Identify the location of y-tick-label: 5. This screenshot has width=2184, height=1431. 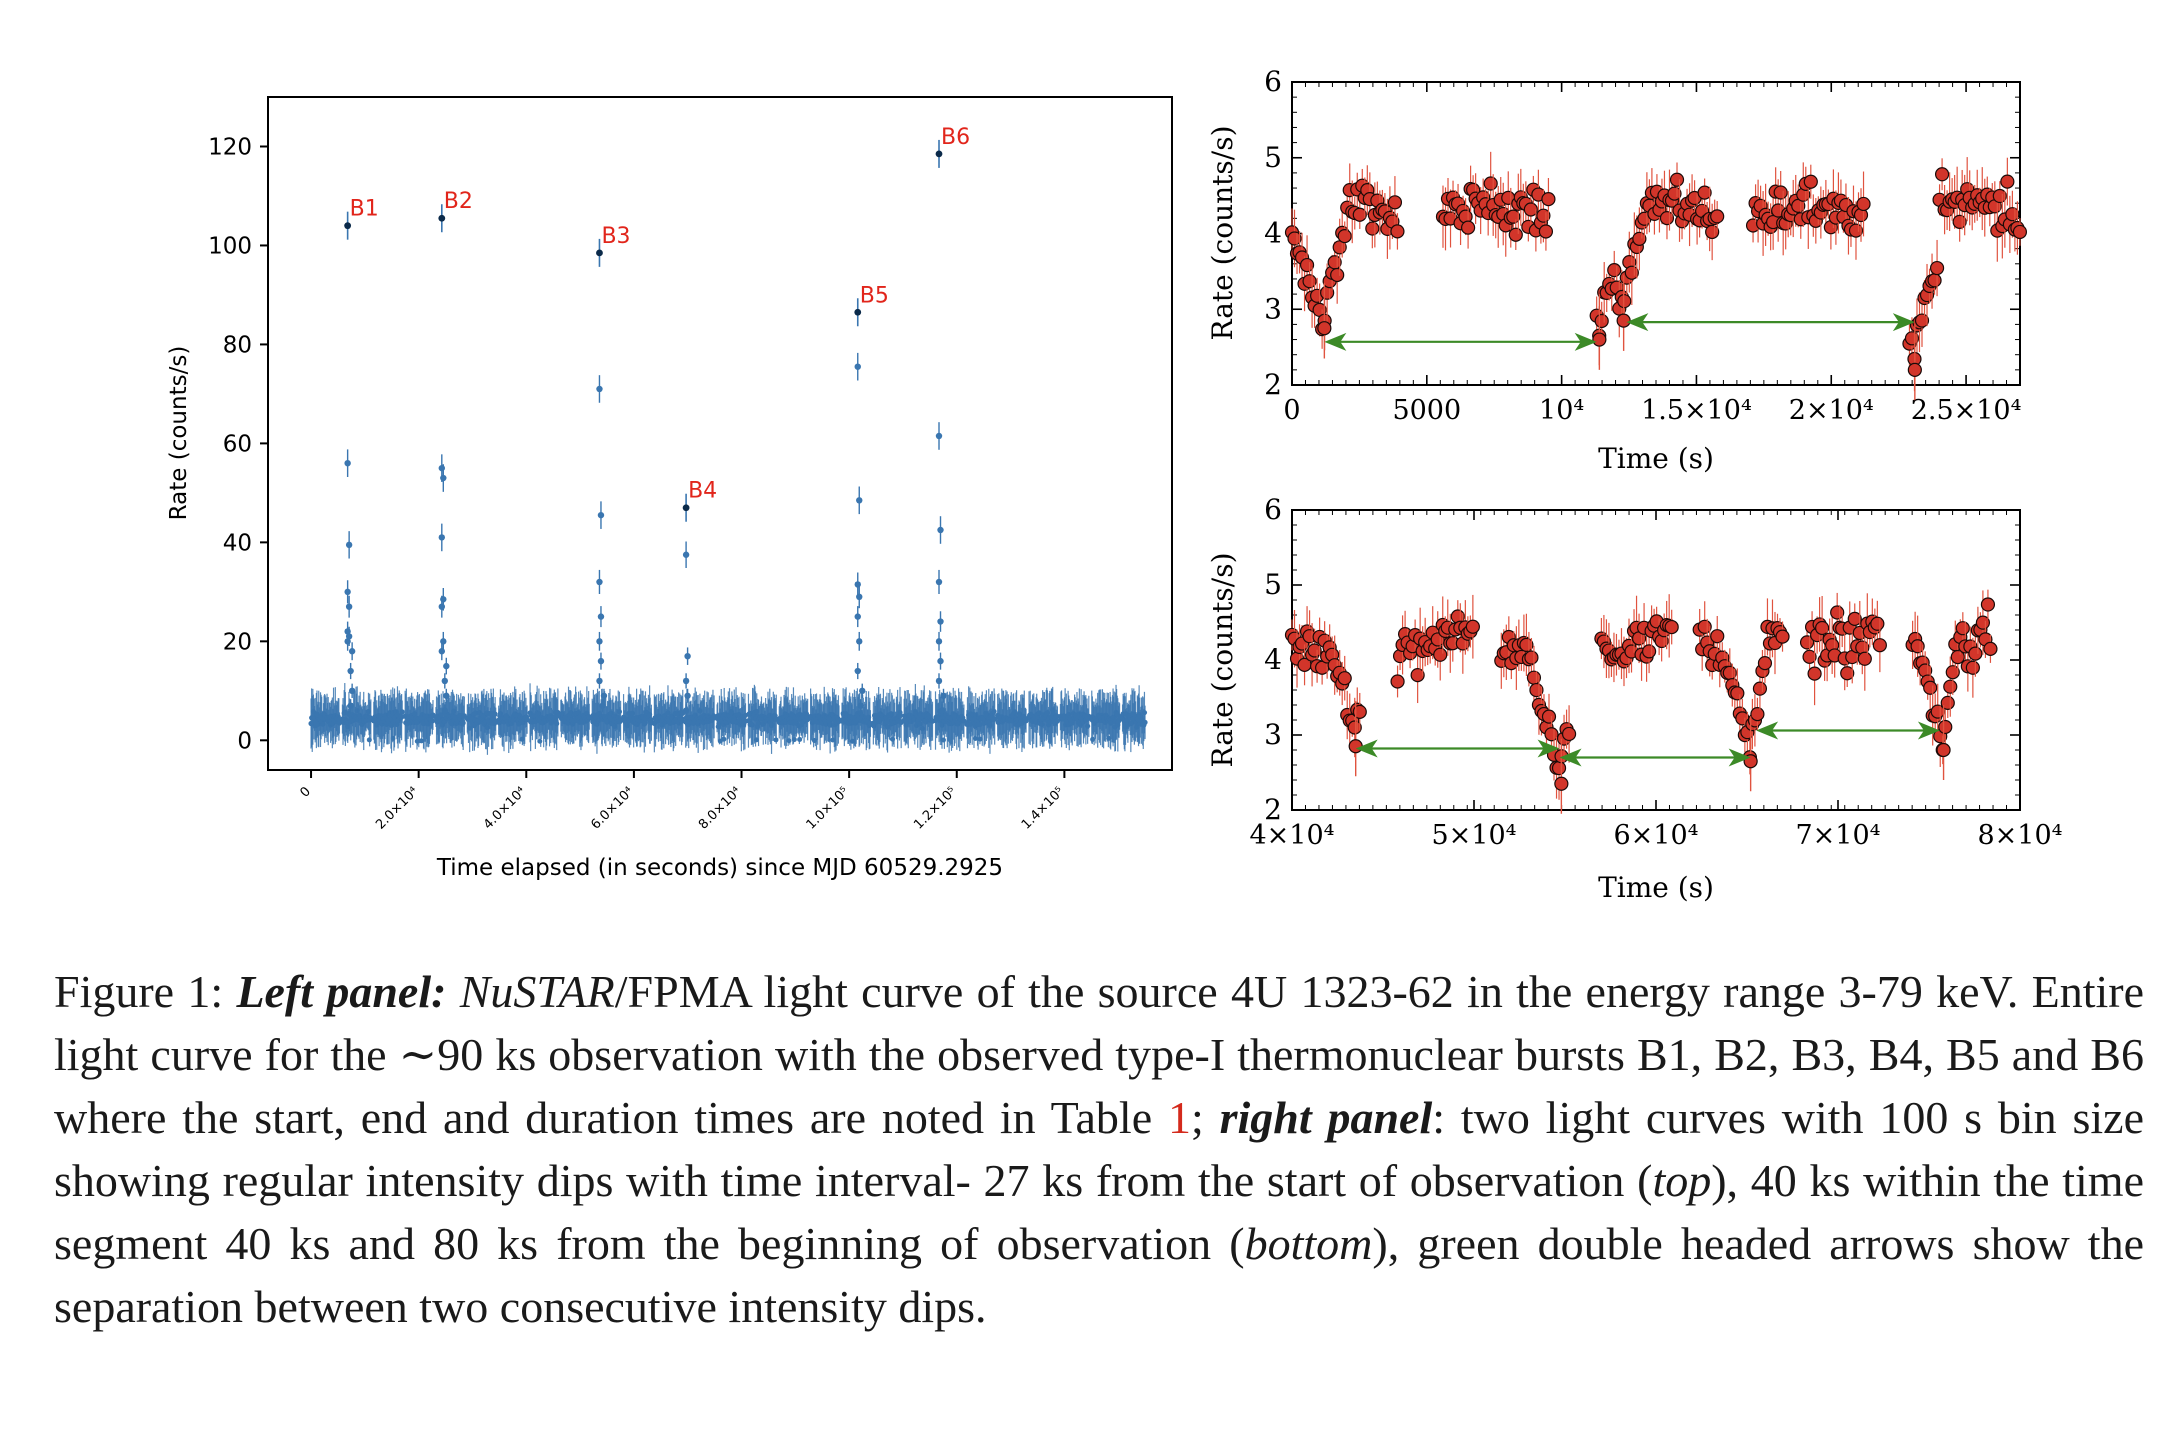
(1273, 157).